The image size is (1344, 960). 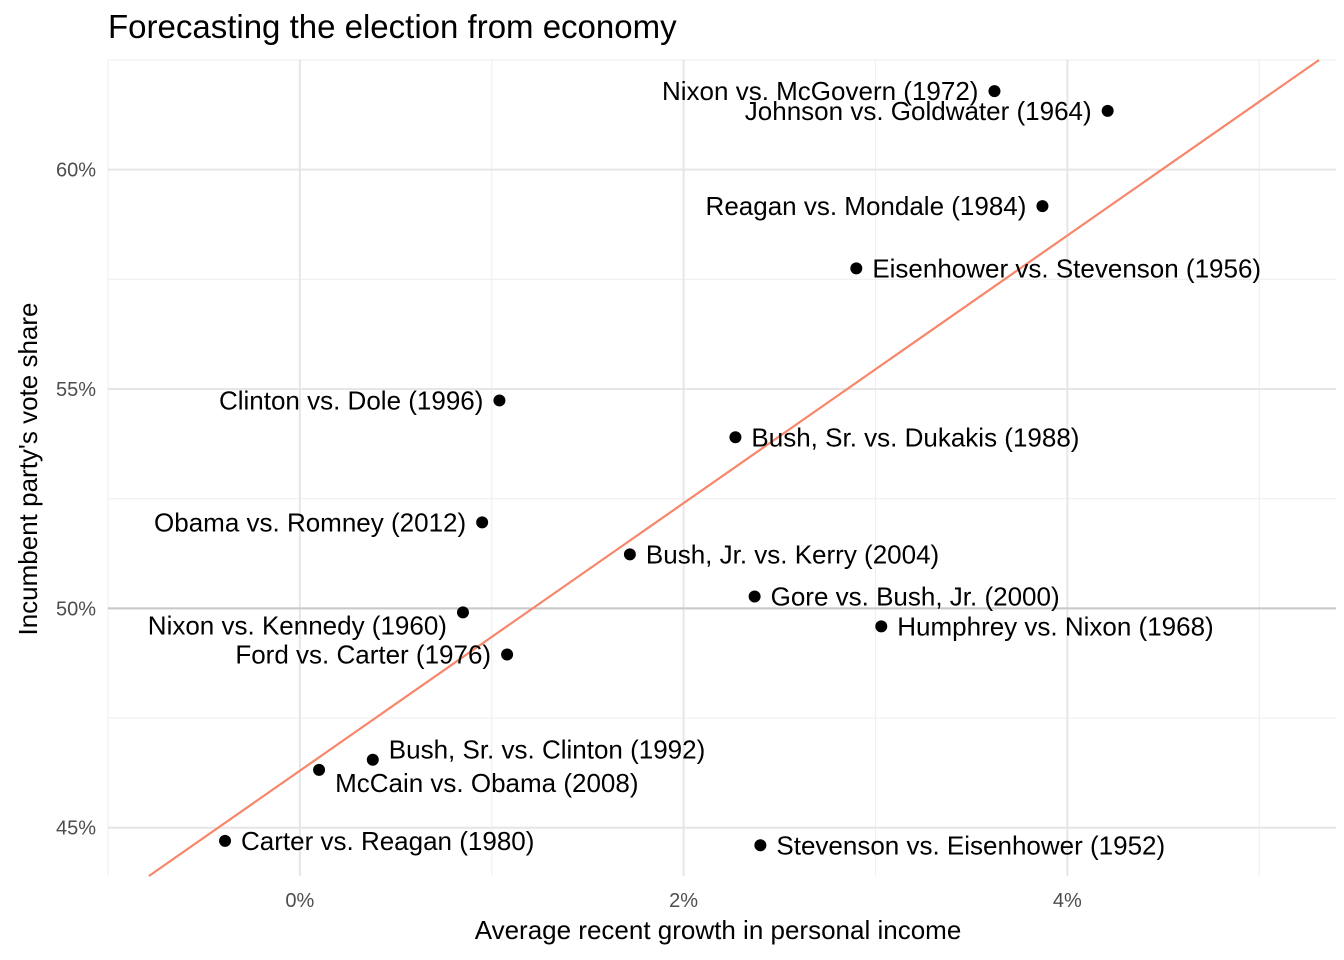 I want to click on point-label: Bush, Sr. vs. Dukakis (1988), so click(x=915, y=437).